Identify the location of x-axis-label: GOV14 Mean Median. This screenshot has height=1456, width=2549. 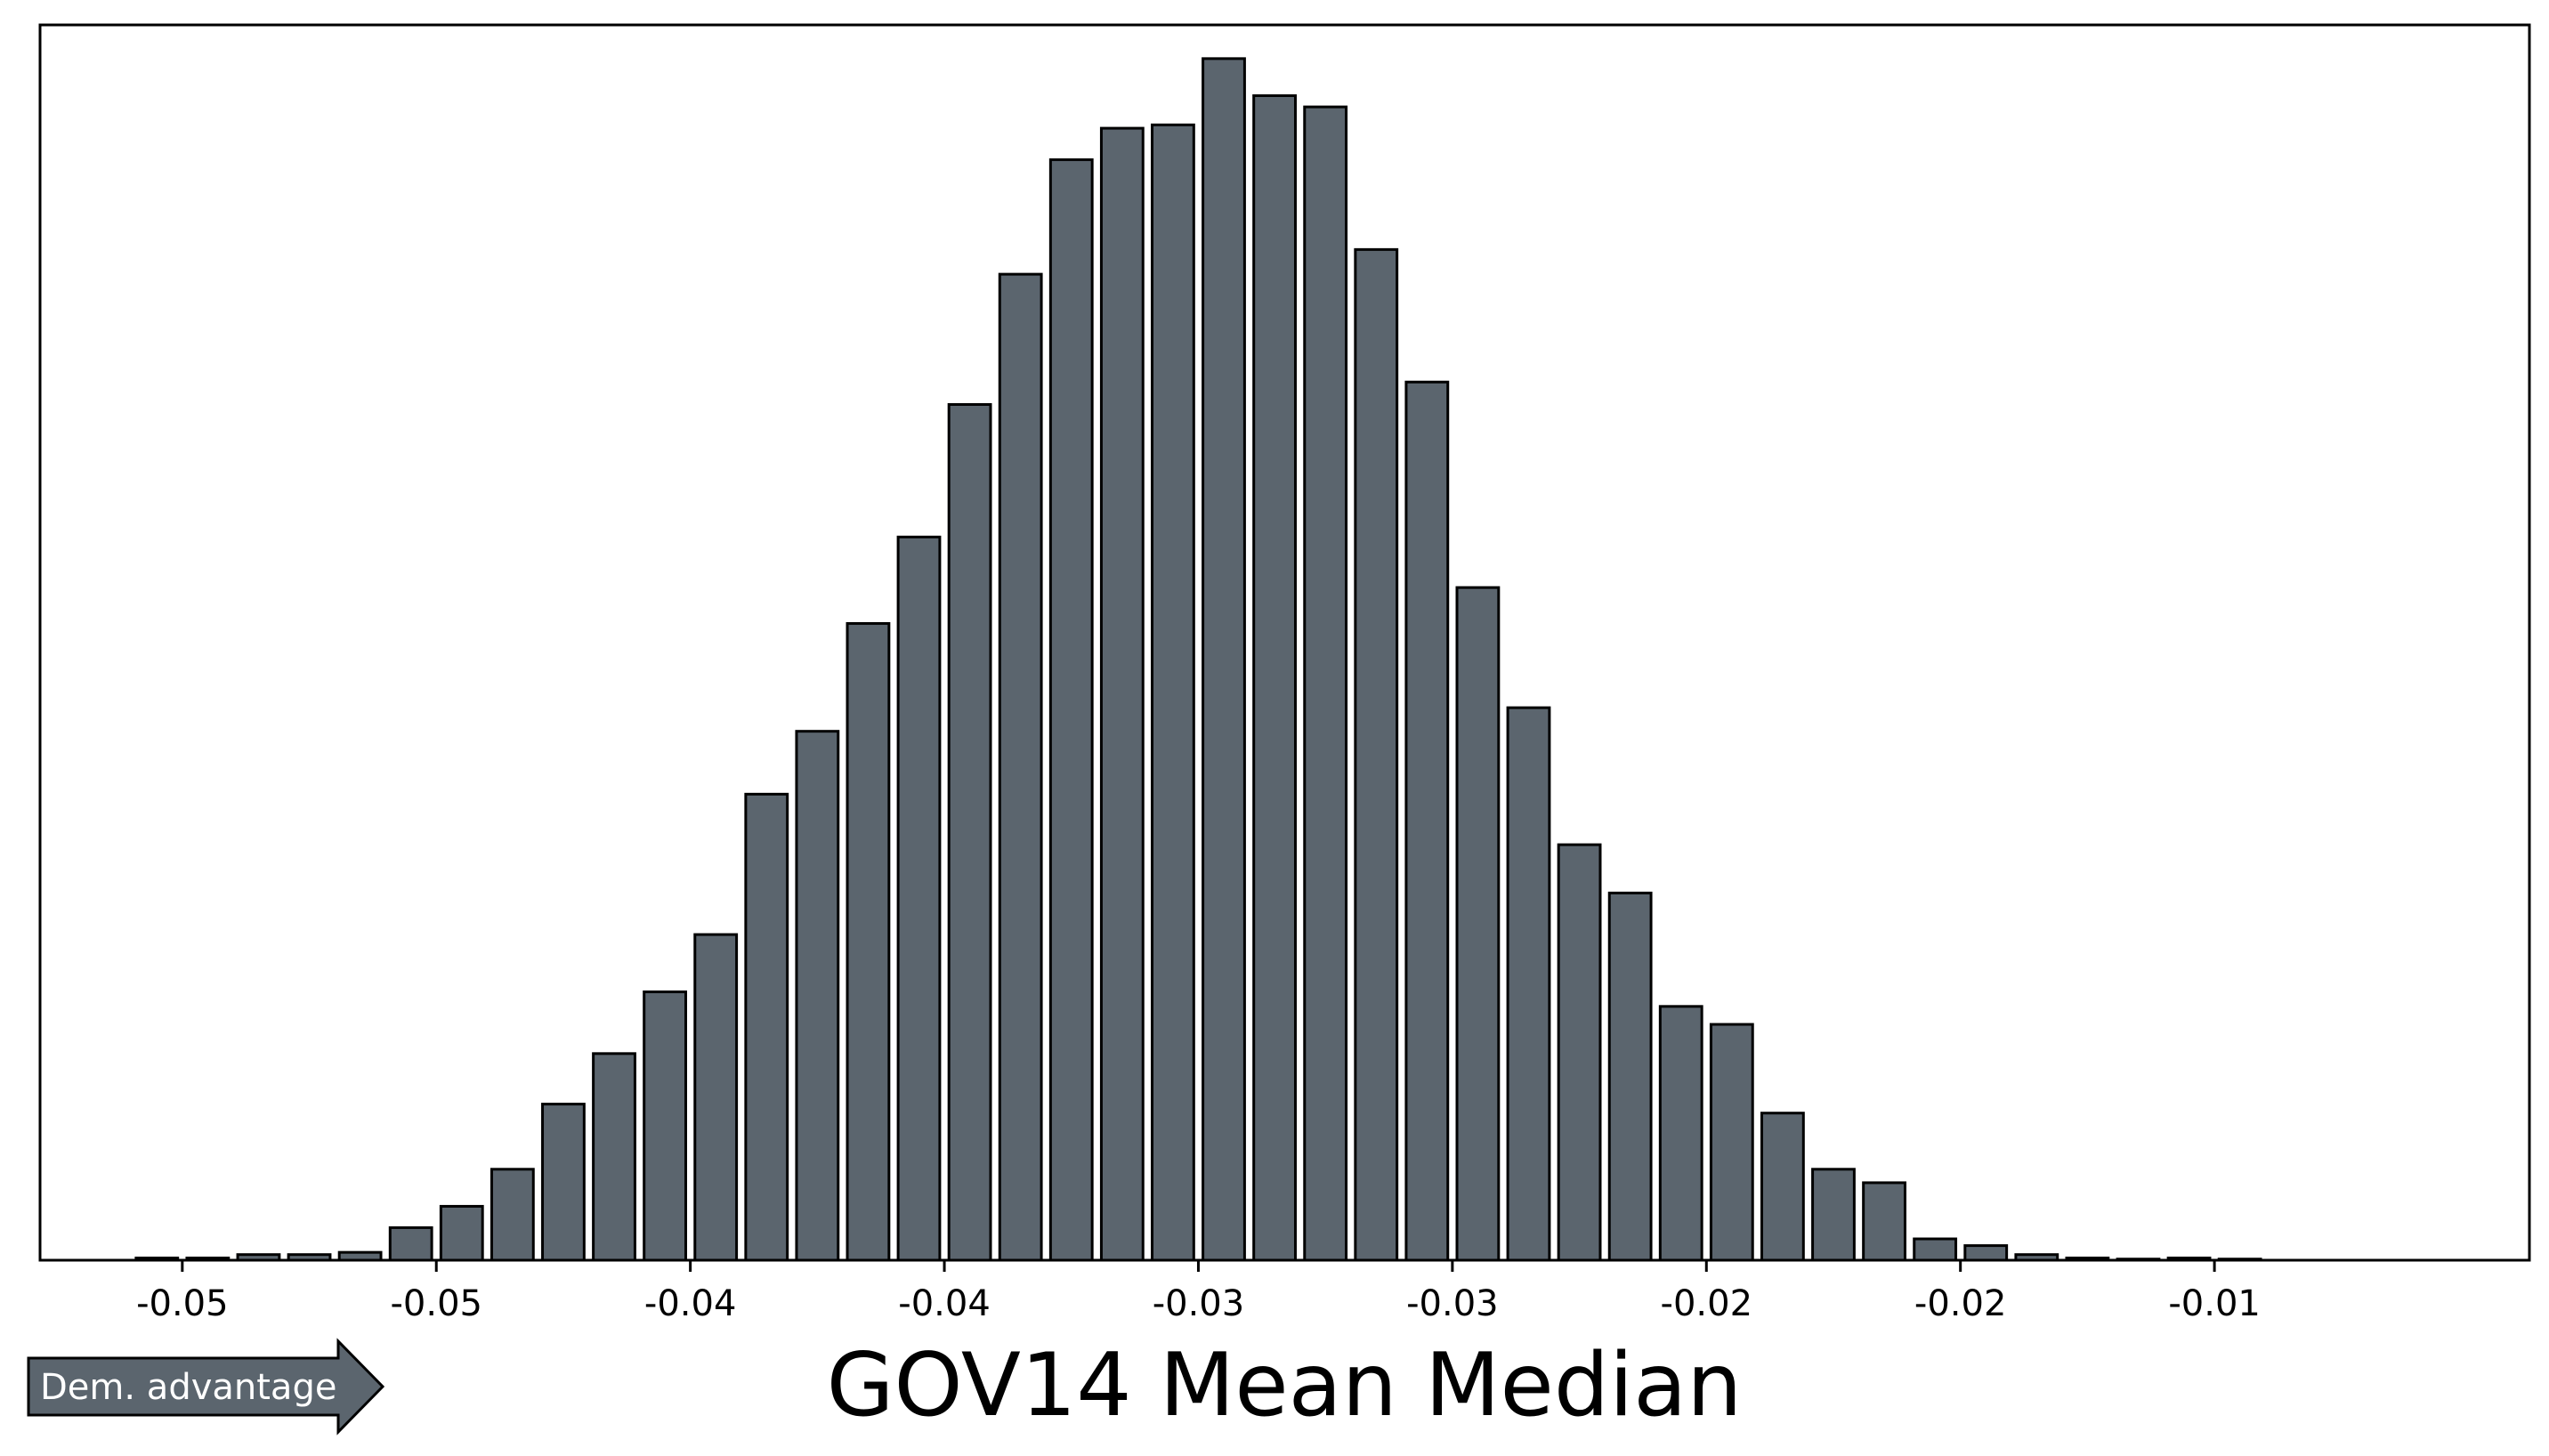
(1285, 1385).